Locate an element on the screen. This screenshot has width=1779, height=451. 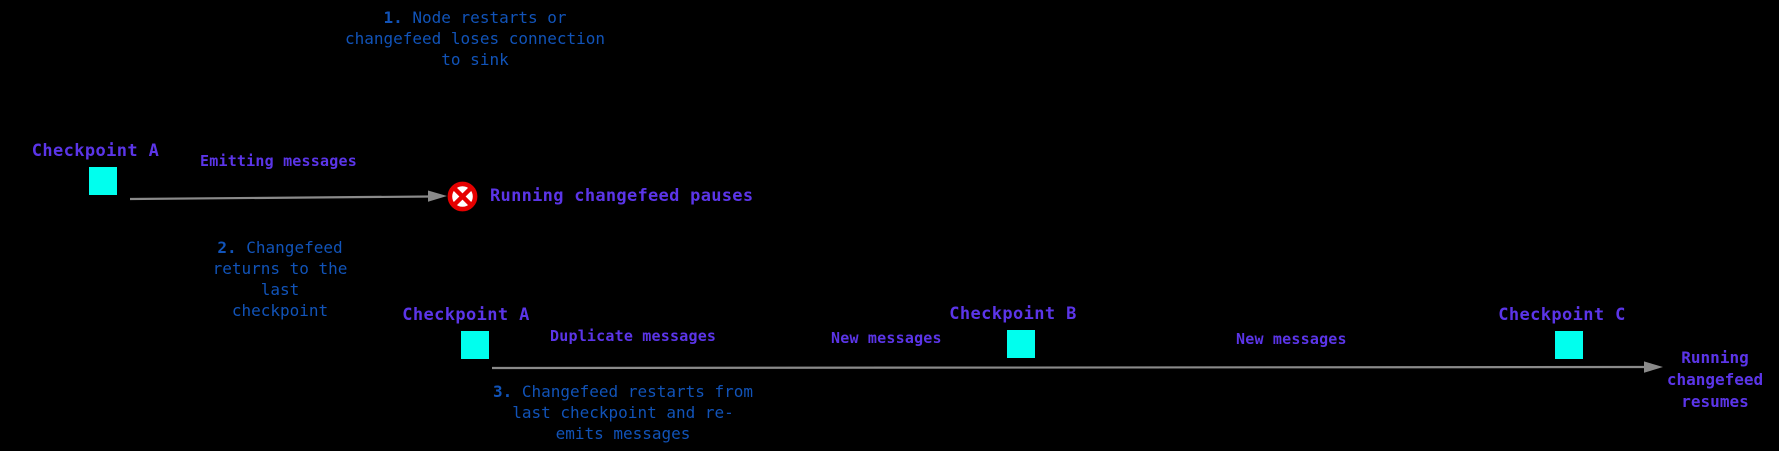
emitting-messages-label: Emitting messages is located at coordinates (278, 161).